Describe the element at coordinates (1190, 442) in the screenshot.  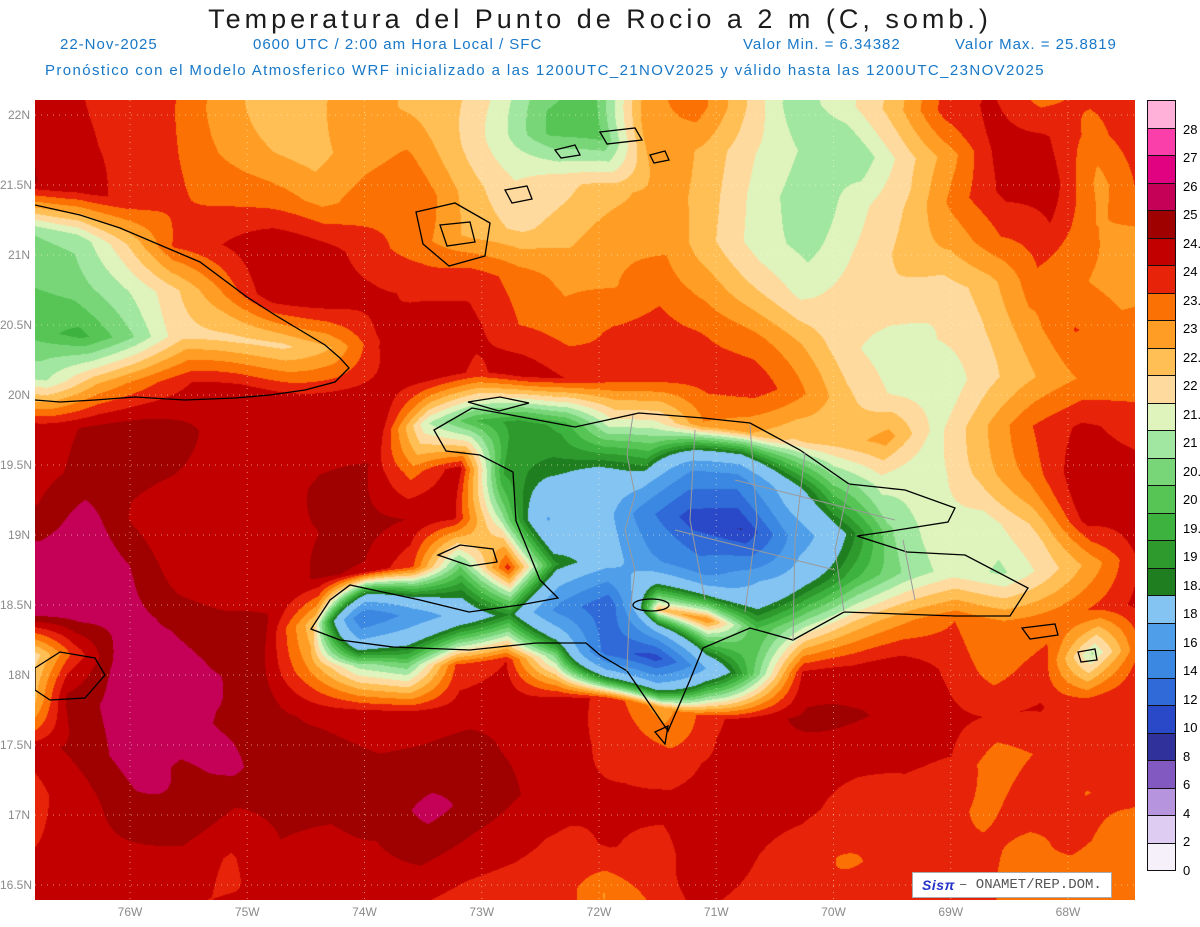
I see `colorbar-tick-label: 21` at that location.